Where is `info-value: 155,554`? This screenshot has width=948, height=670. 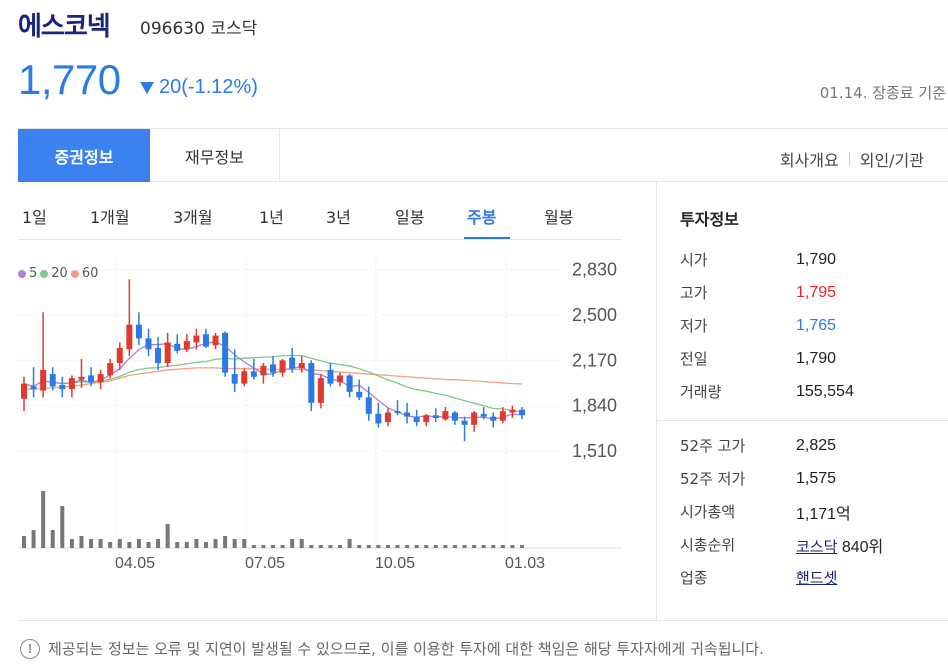
info-value: 155,554 is located at coordinates (825, 391).